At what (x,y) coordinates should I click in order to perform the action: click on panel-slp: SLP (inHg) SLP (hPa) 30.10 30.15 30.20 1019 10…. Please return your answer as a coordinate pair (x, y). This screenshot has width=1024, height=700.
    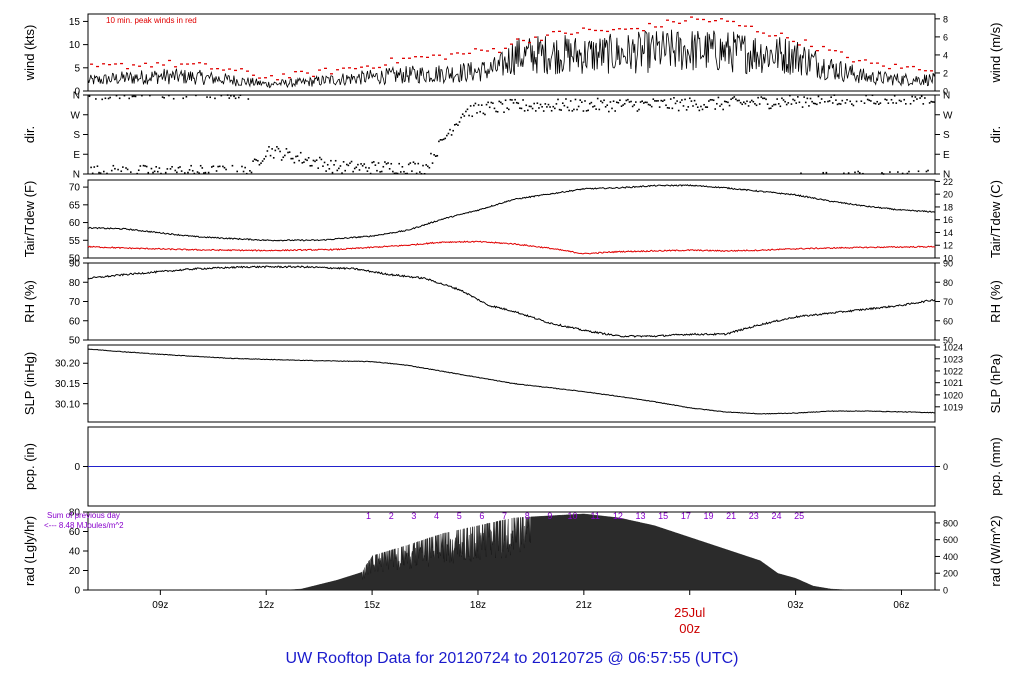
    Looking at the image, I should click on (512, 383).